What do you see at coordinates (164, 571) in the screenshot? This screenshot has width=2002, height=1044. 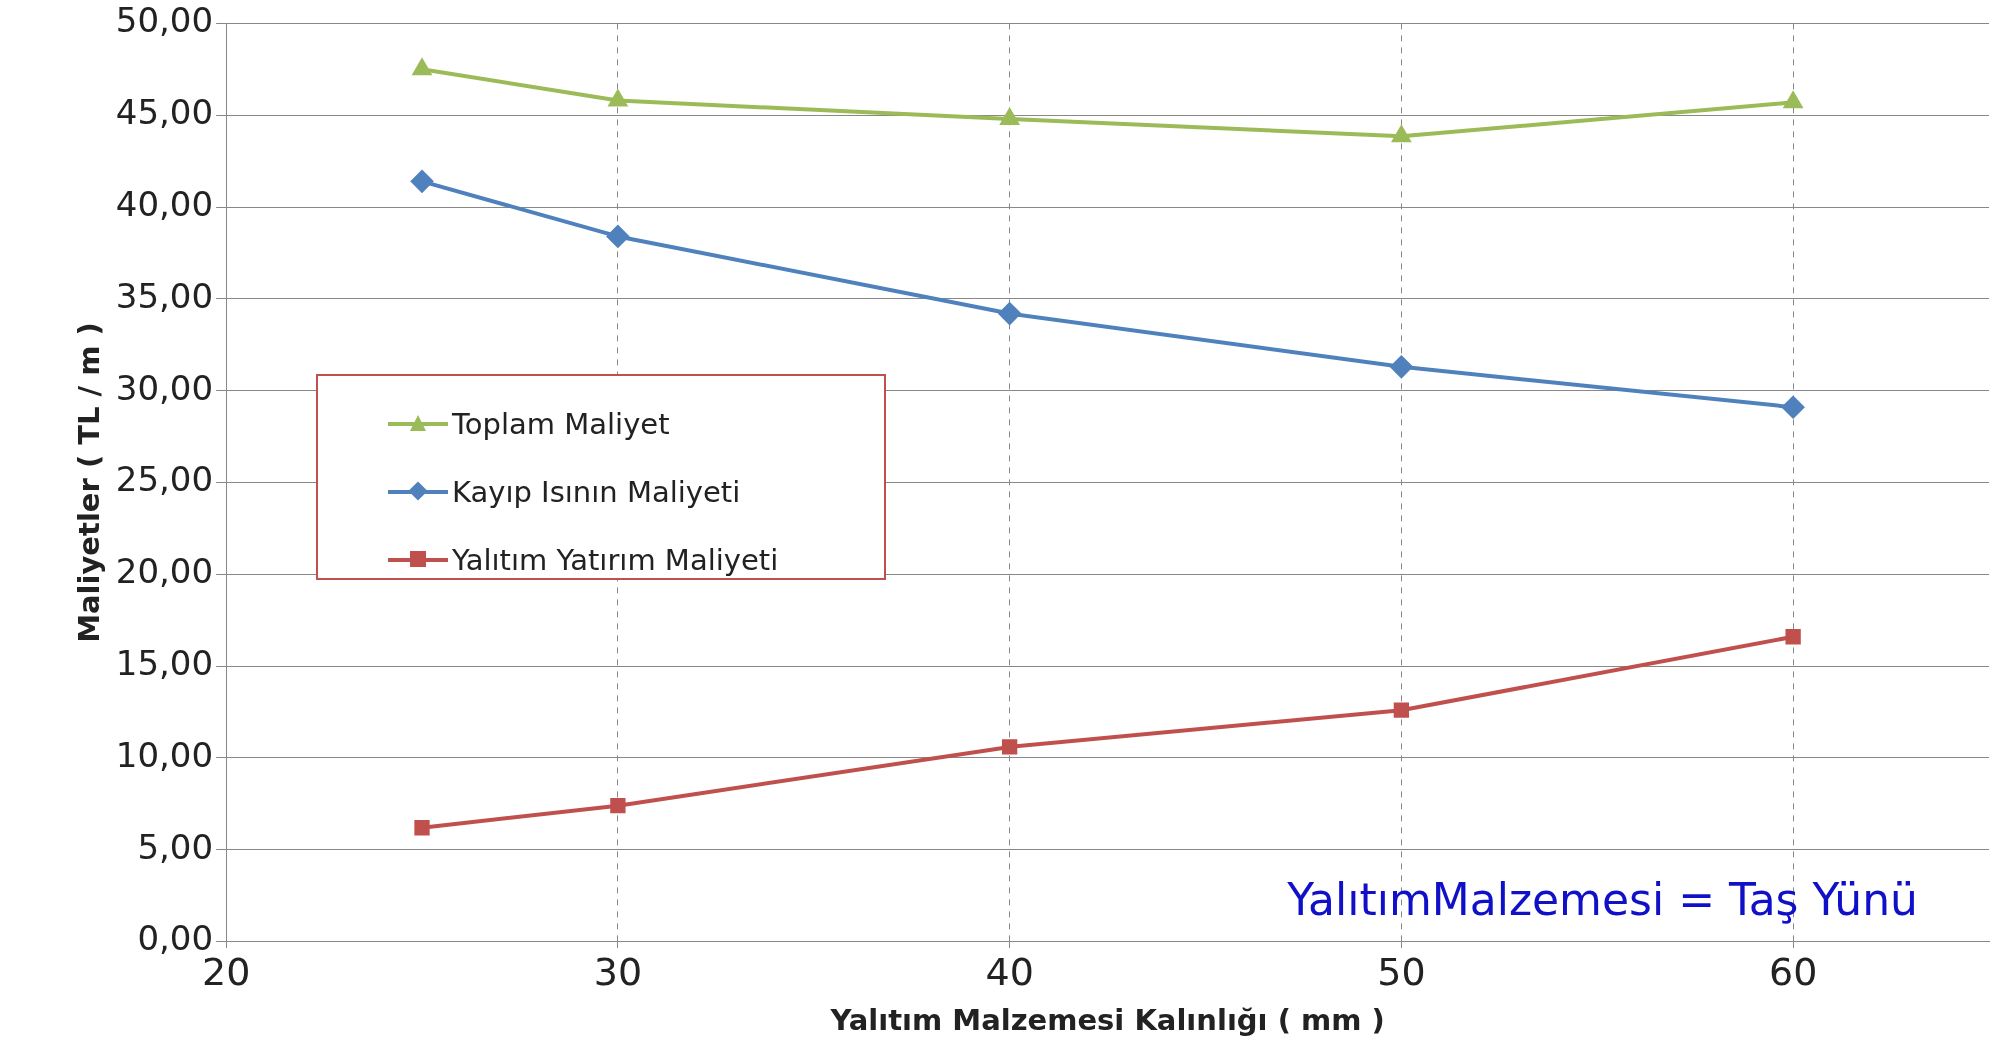 I see `y-tick-label: 20,00` at bounding box center [164, 571].